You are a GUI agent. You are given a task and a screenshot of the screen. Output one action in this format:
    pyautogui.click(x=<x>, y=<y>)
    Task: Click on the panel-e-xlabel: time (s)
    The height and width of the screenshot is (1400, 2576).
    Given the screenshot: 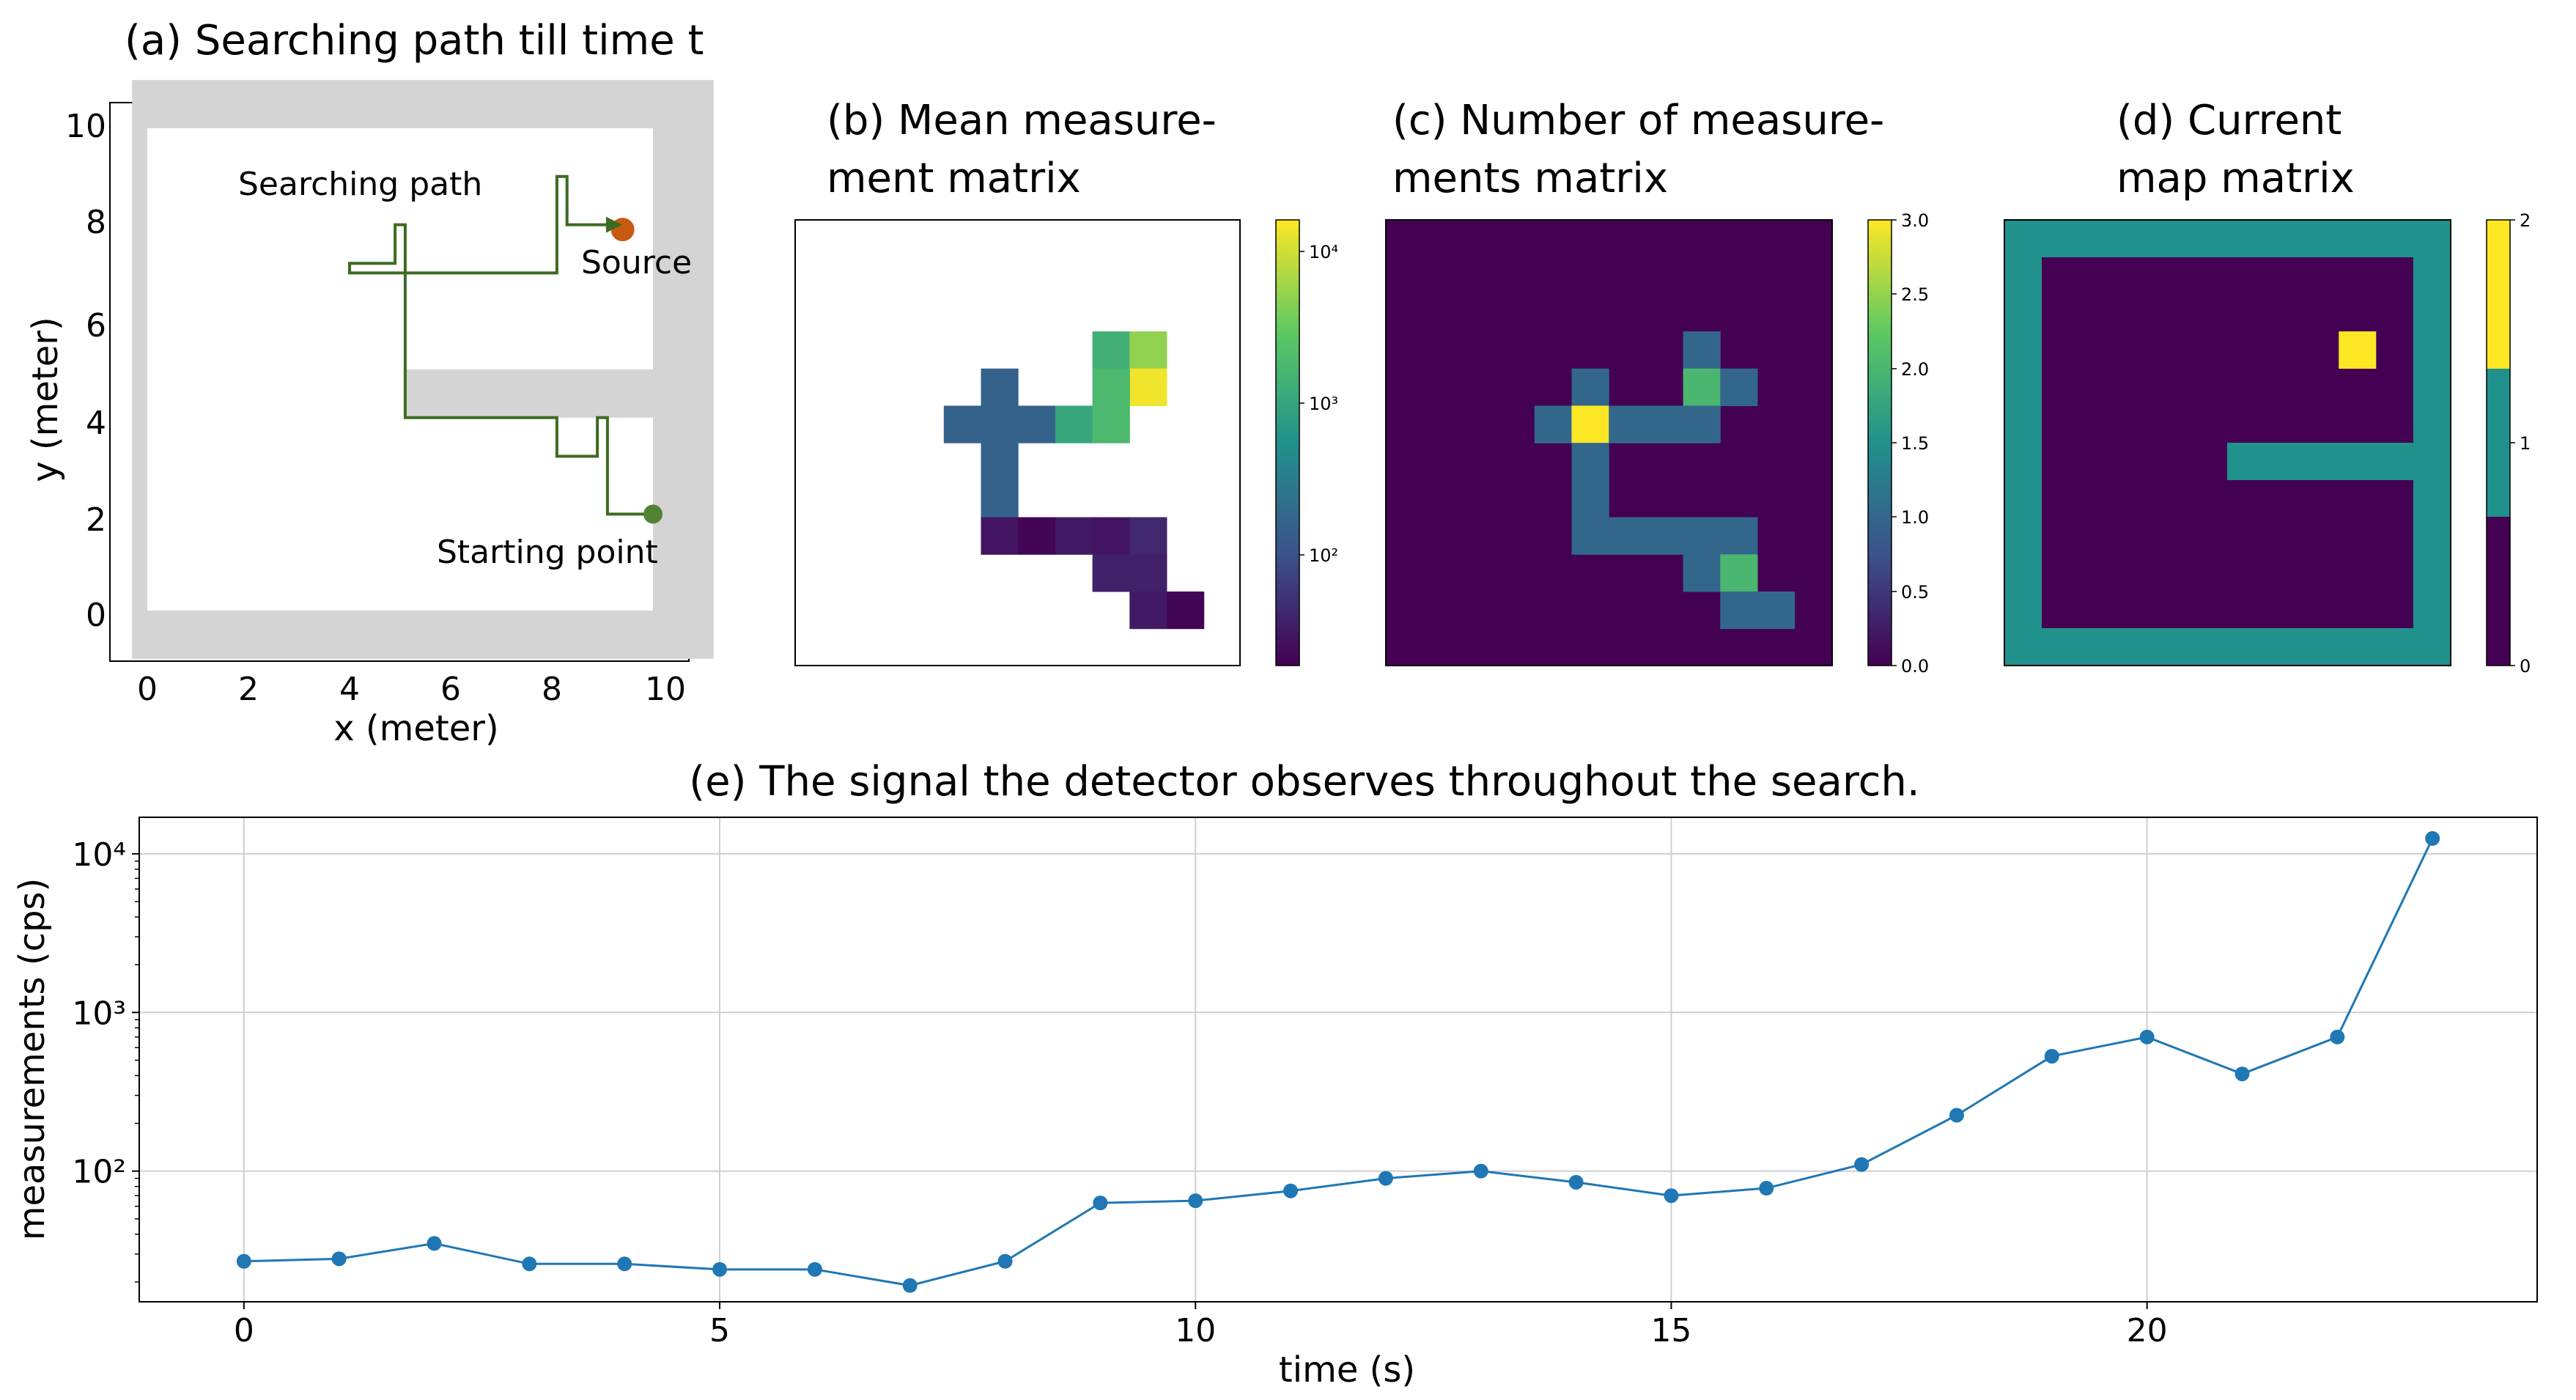 What is the action you would take?
    pyautogui.click(x=1347, y=1369)
    